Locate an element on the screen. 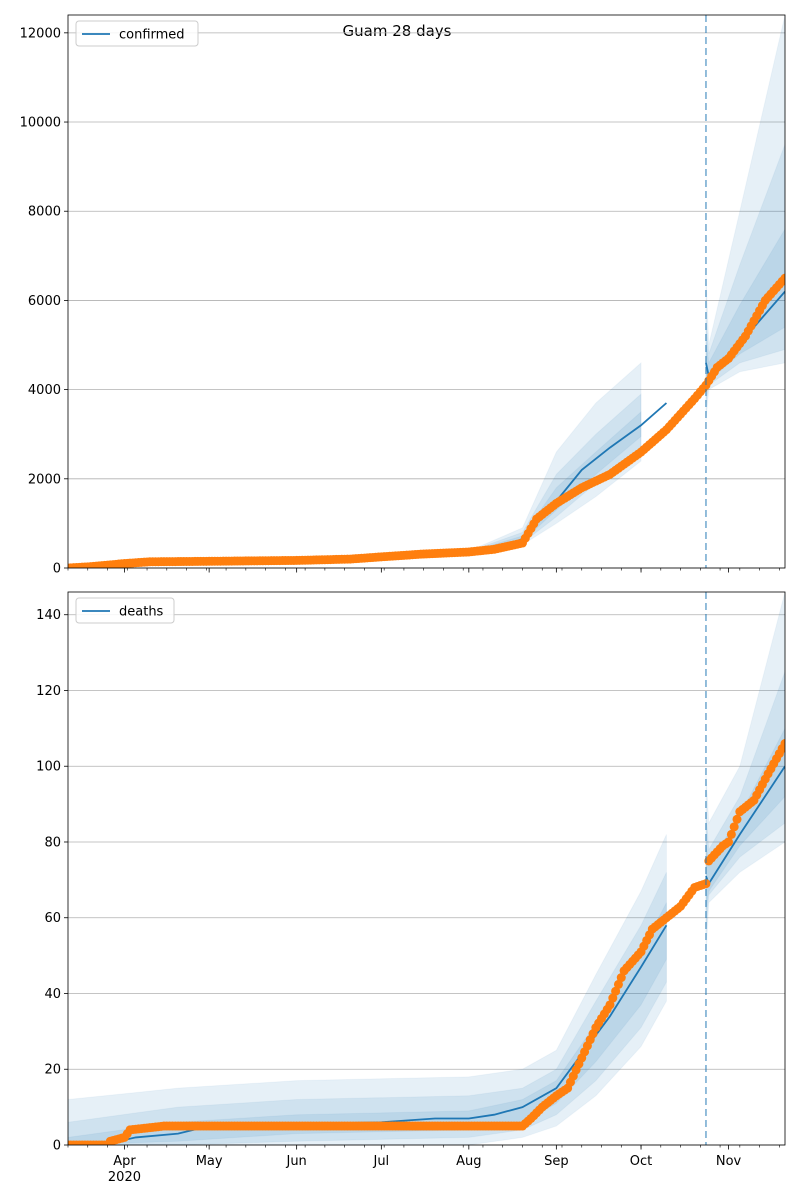  legend-label: confirmed is located at coordinates (152, 35).